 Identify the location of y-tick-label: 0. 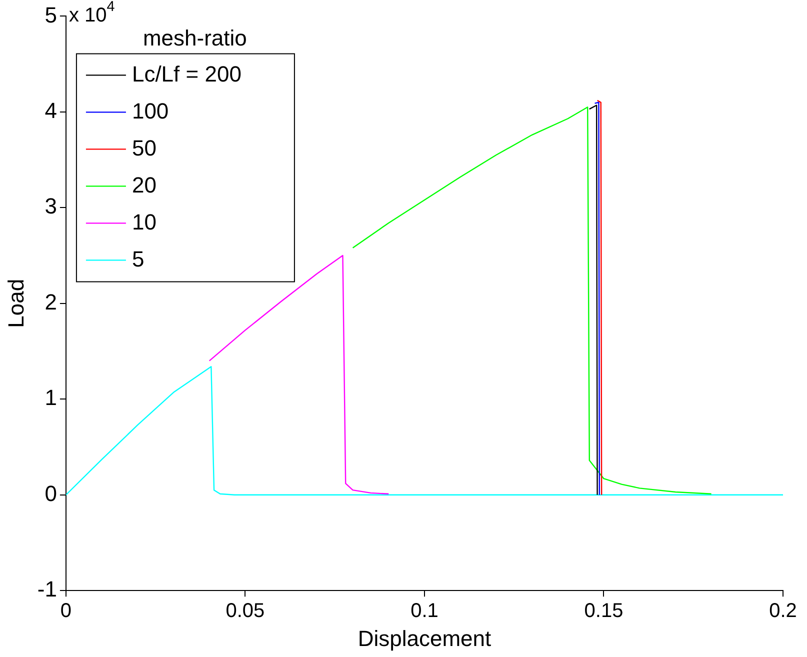
(50, 493).